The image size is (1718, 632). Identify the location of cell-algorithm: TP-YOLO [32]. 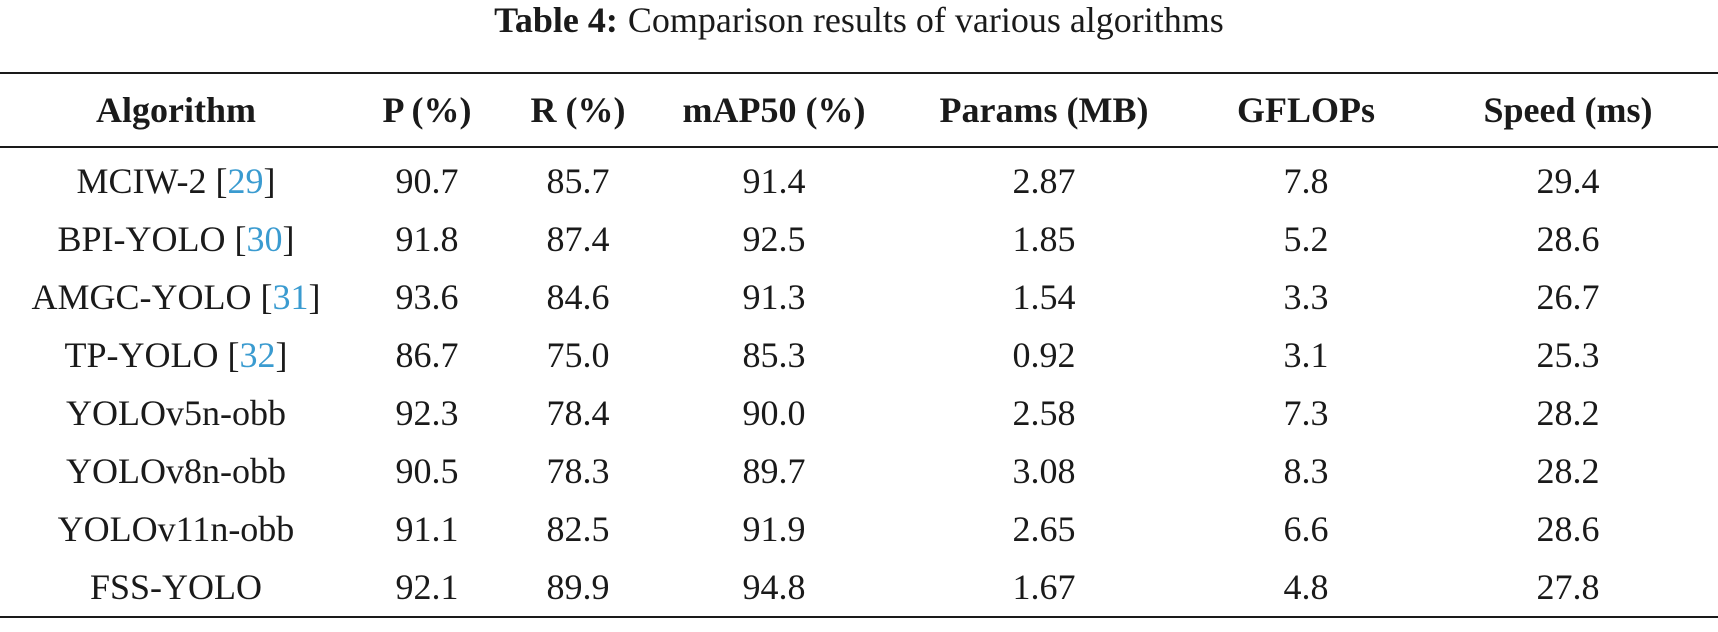
(176, 355).